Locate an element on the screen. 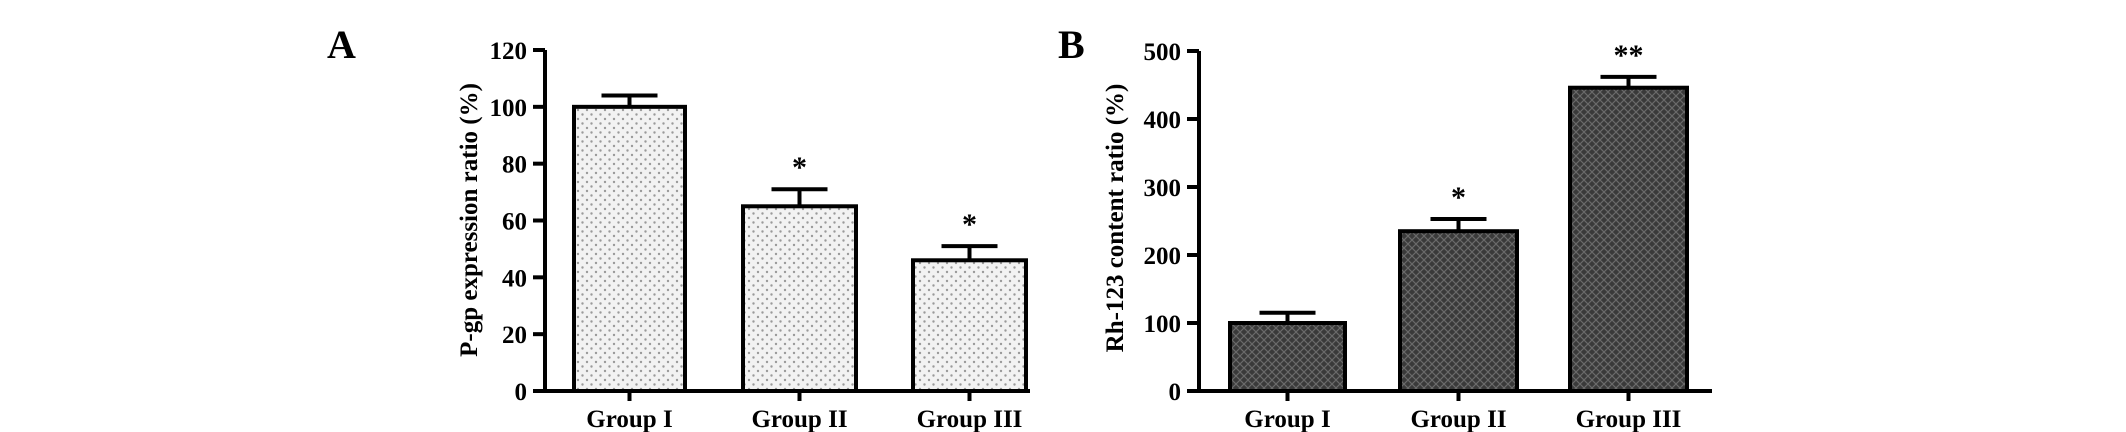 This screenshot has width=2126, height=432. panel-a-y-tick-label-6: 120 is located at coordinates (509, 51).